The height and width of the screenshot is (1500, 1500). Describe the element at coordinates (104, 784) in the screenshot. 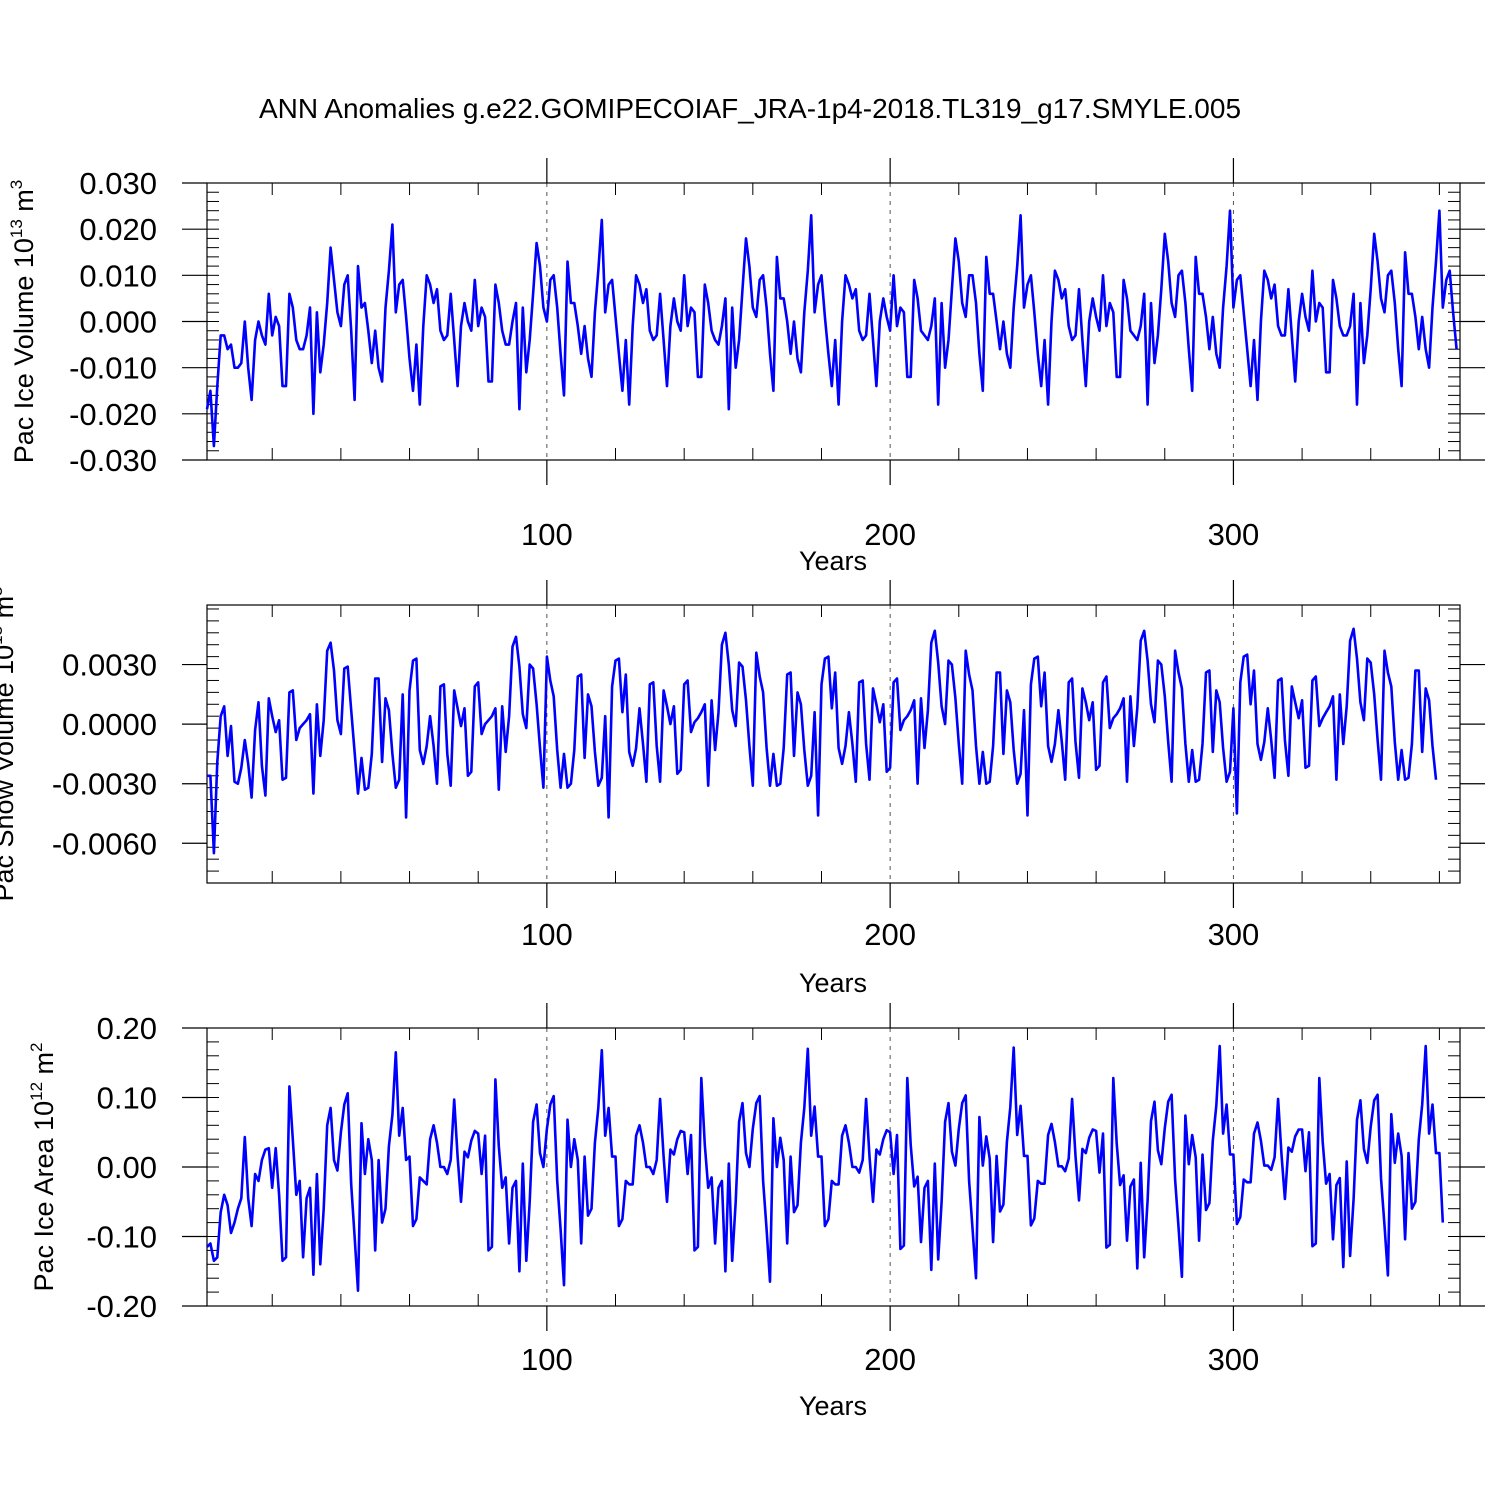

I see `y-tick-label: -0.0030` at that location.